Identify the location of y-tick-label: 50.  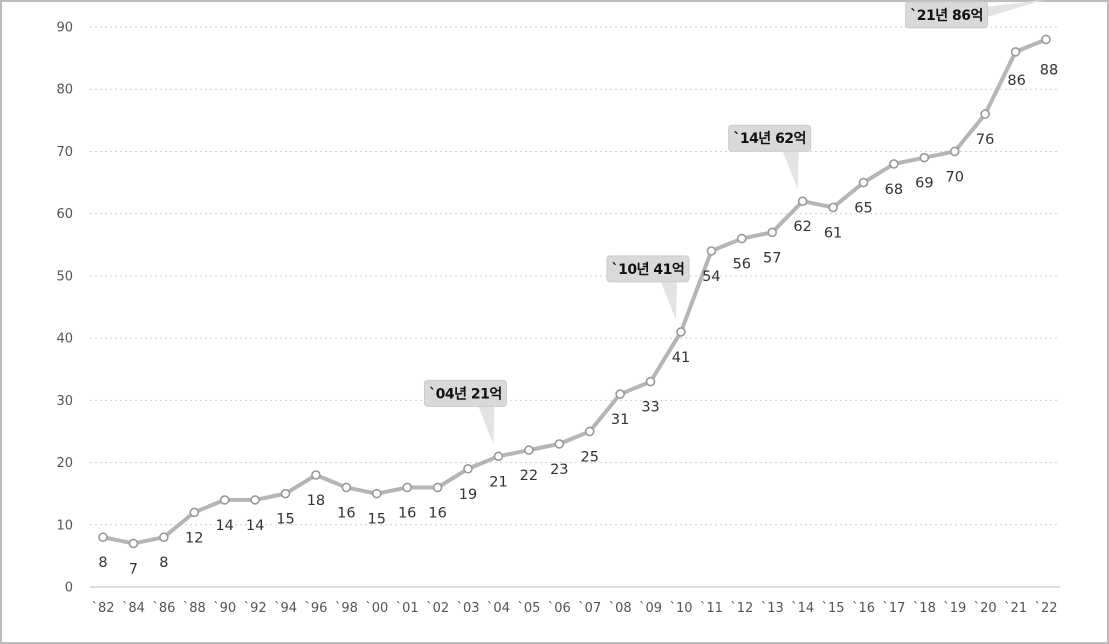
(64, 276).